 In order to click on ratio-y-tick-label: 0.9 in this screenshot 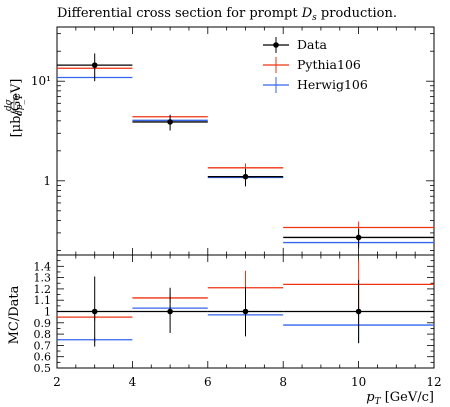, I will do `click(43, 323)`.